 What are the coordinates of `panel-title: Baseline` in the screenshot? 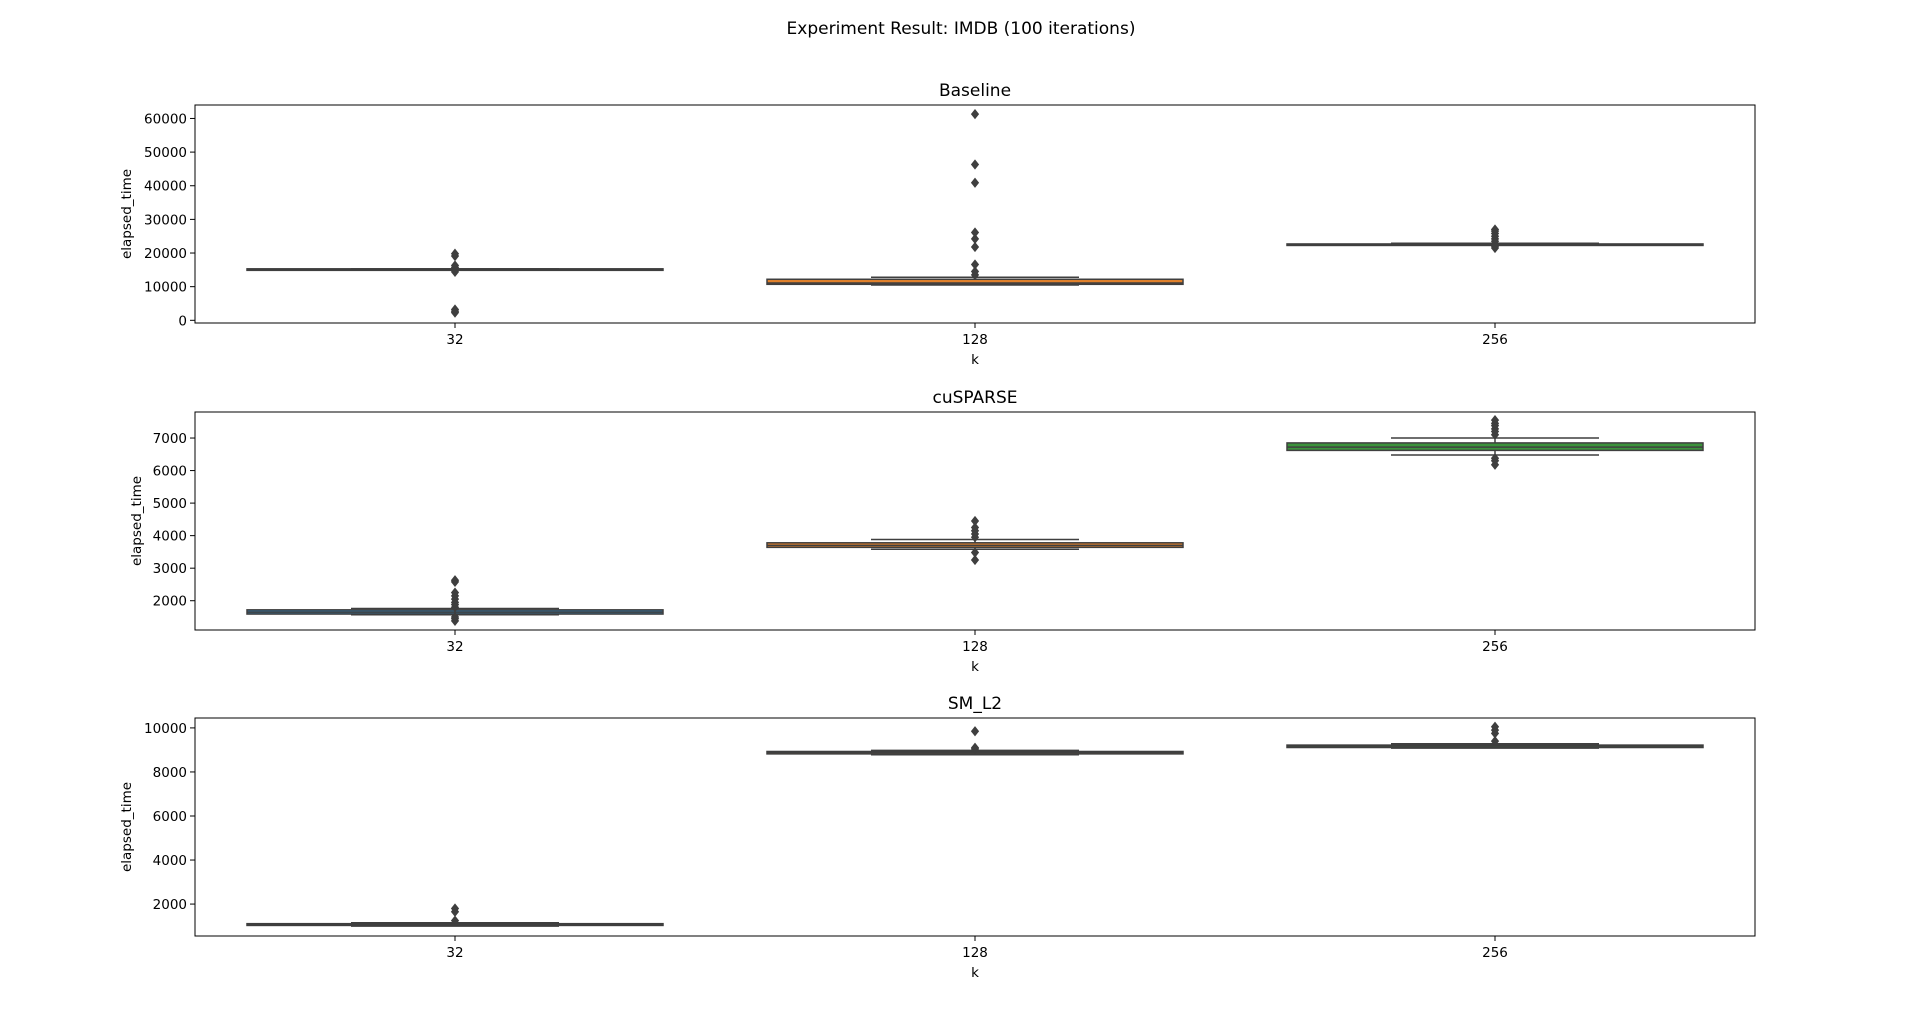 It's located at (975, 91).